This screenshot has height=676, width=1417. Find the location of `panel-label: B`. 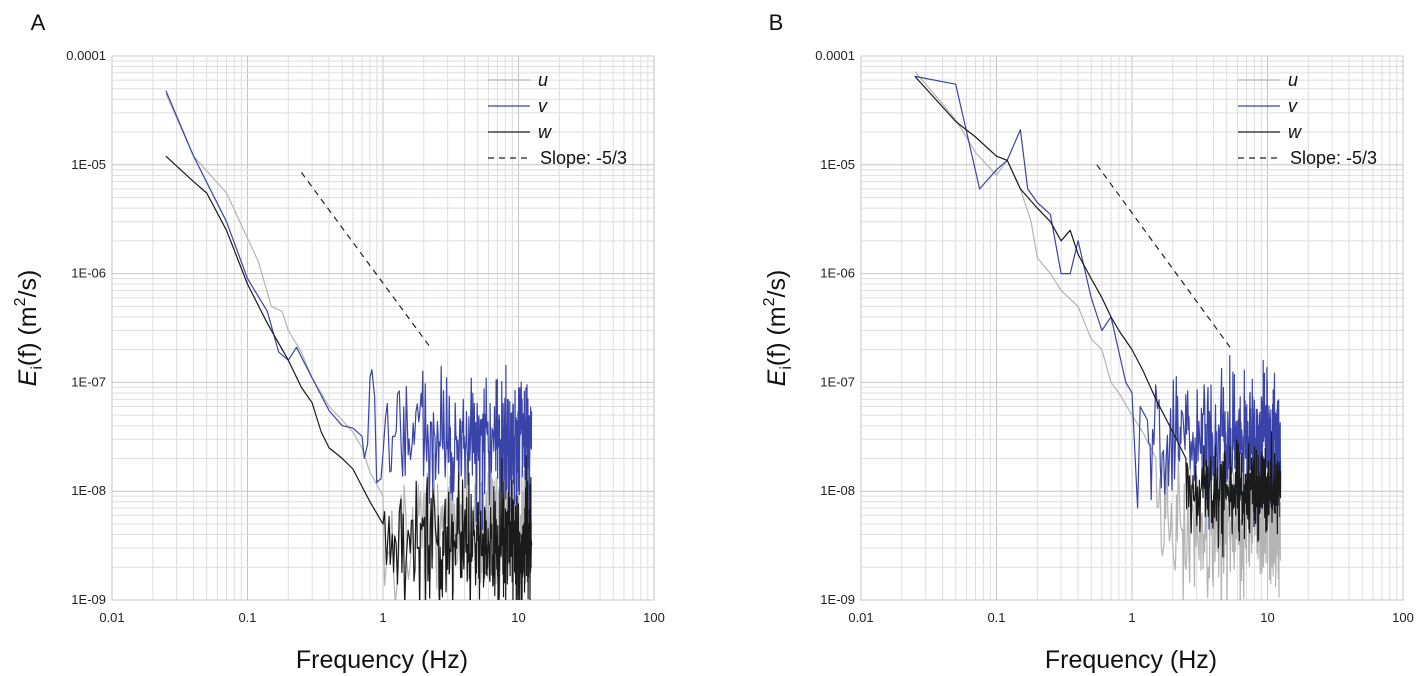

panel-label: B is located at coordinates (776, 22).